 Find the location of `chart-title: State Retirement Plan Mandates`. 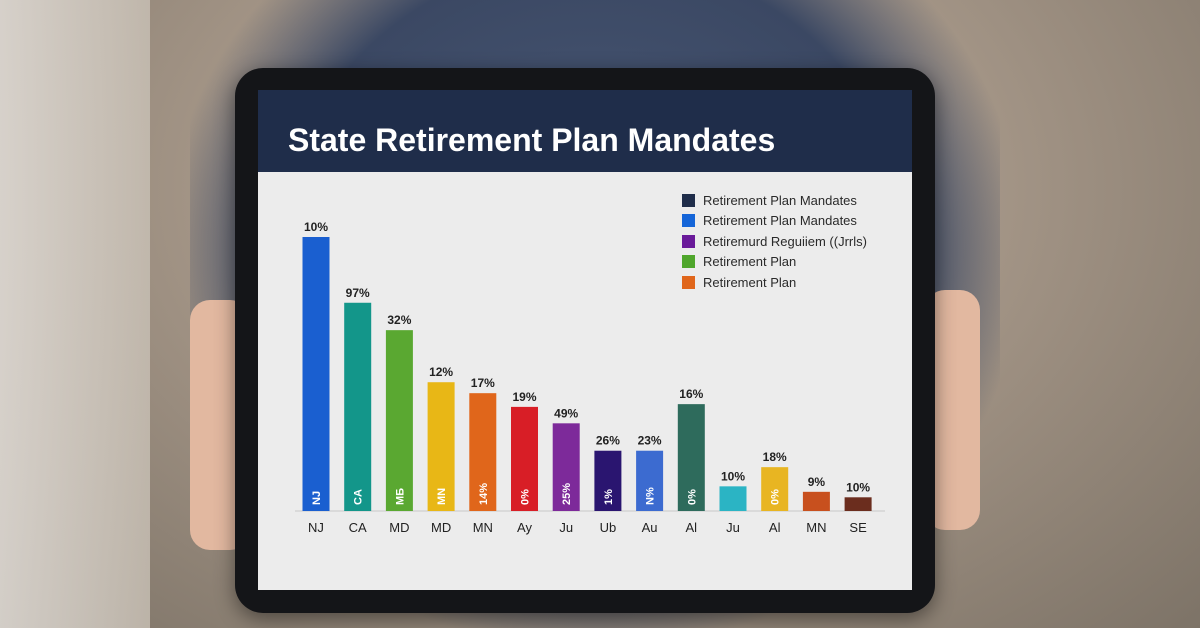

chart-title: State Retirement Plan Mandates is located at coordinates (532, 140).